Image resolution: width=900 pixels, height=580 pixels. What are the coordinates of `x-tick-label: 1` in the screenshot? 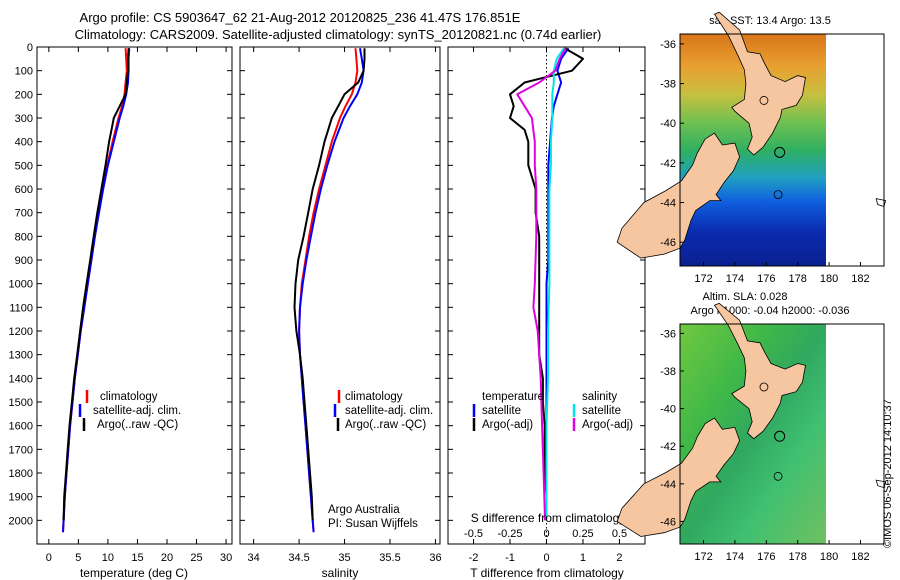 It's located at (583, 558).